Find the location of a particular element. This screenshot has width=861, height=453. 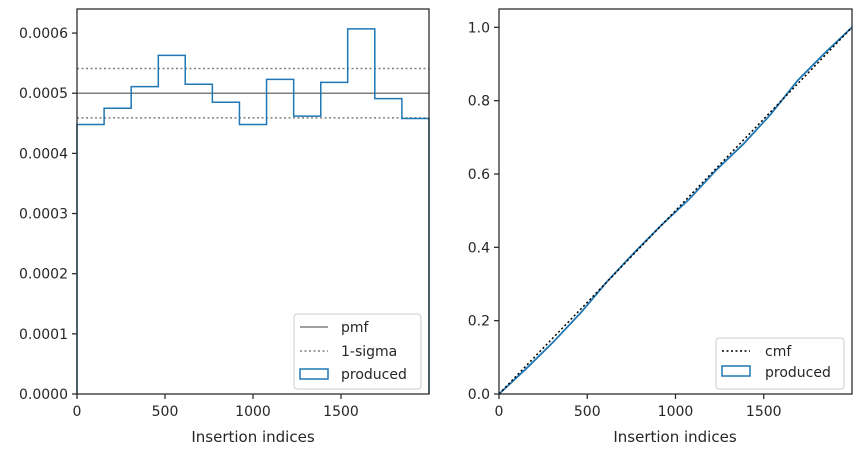

left-ytick-label: 0.0003 is located at coordinates (43, 215).